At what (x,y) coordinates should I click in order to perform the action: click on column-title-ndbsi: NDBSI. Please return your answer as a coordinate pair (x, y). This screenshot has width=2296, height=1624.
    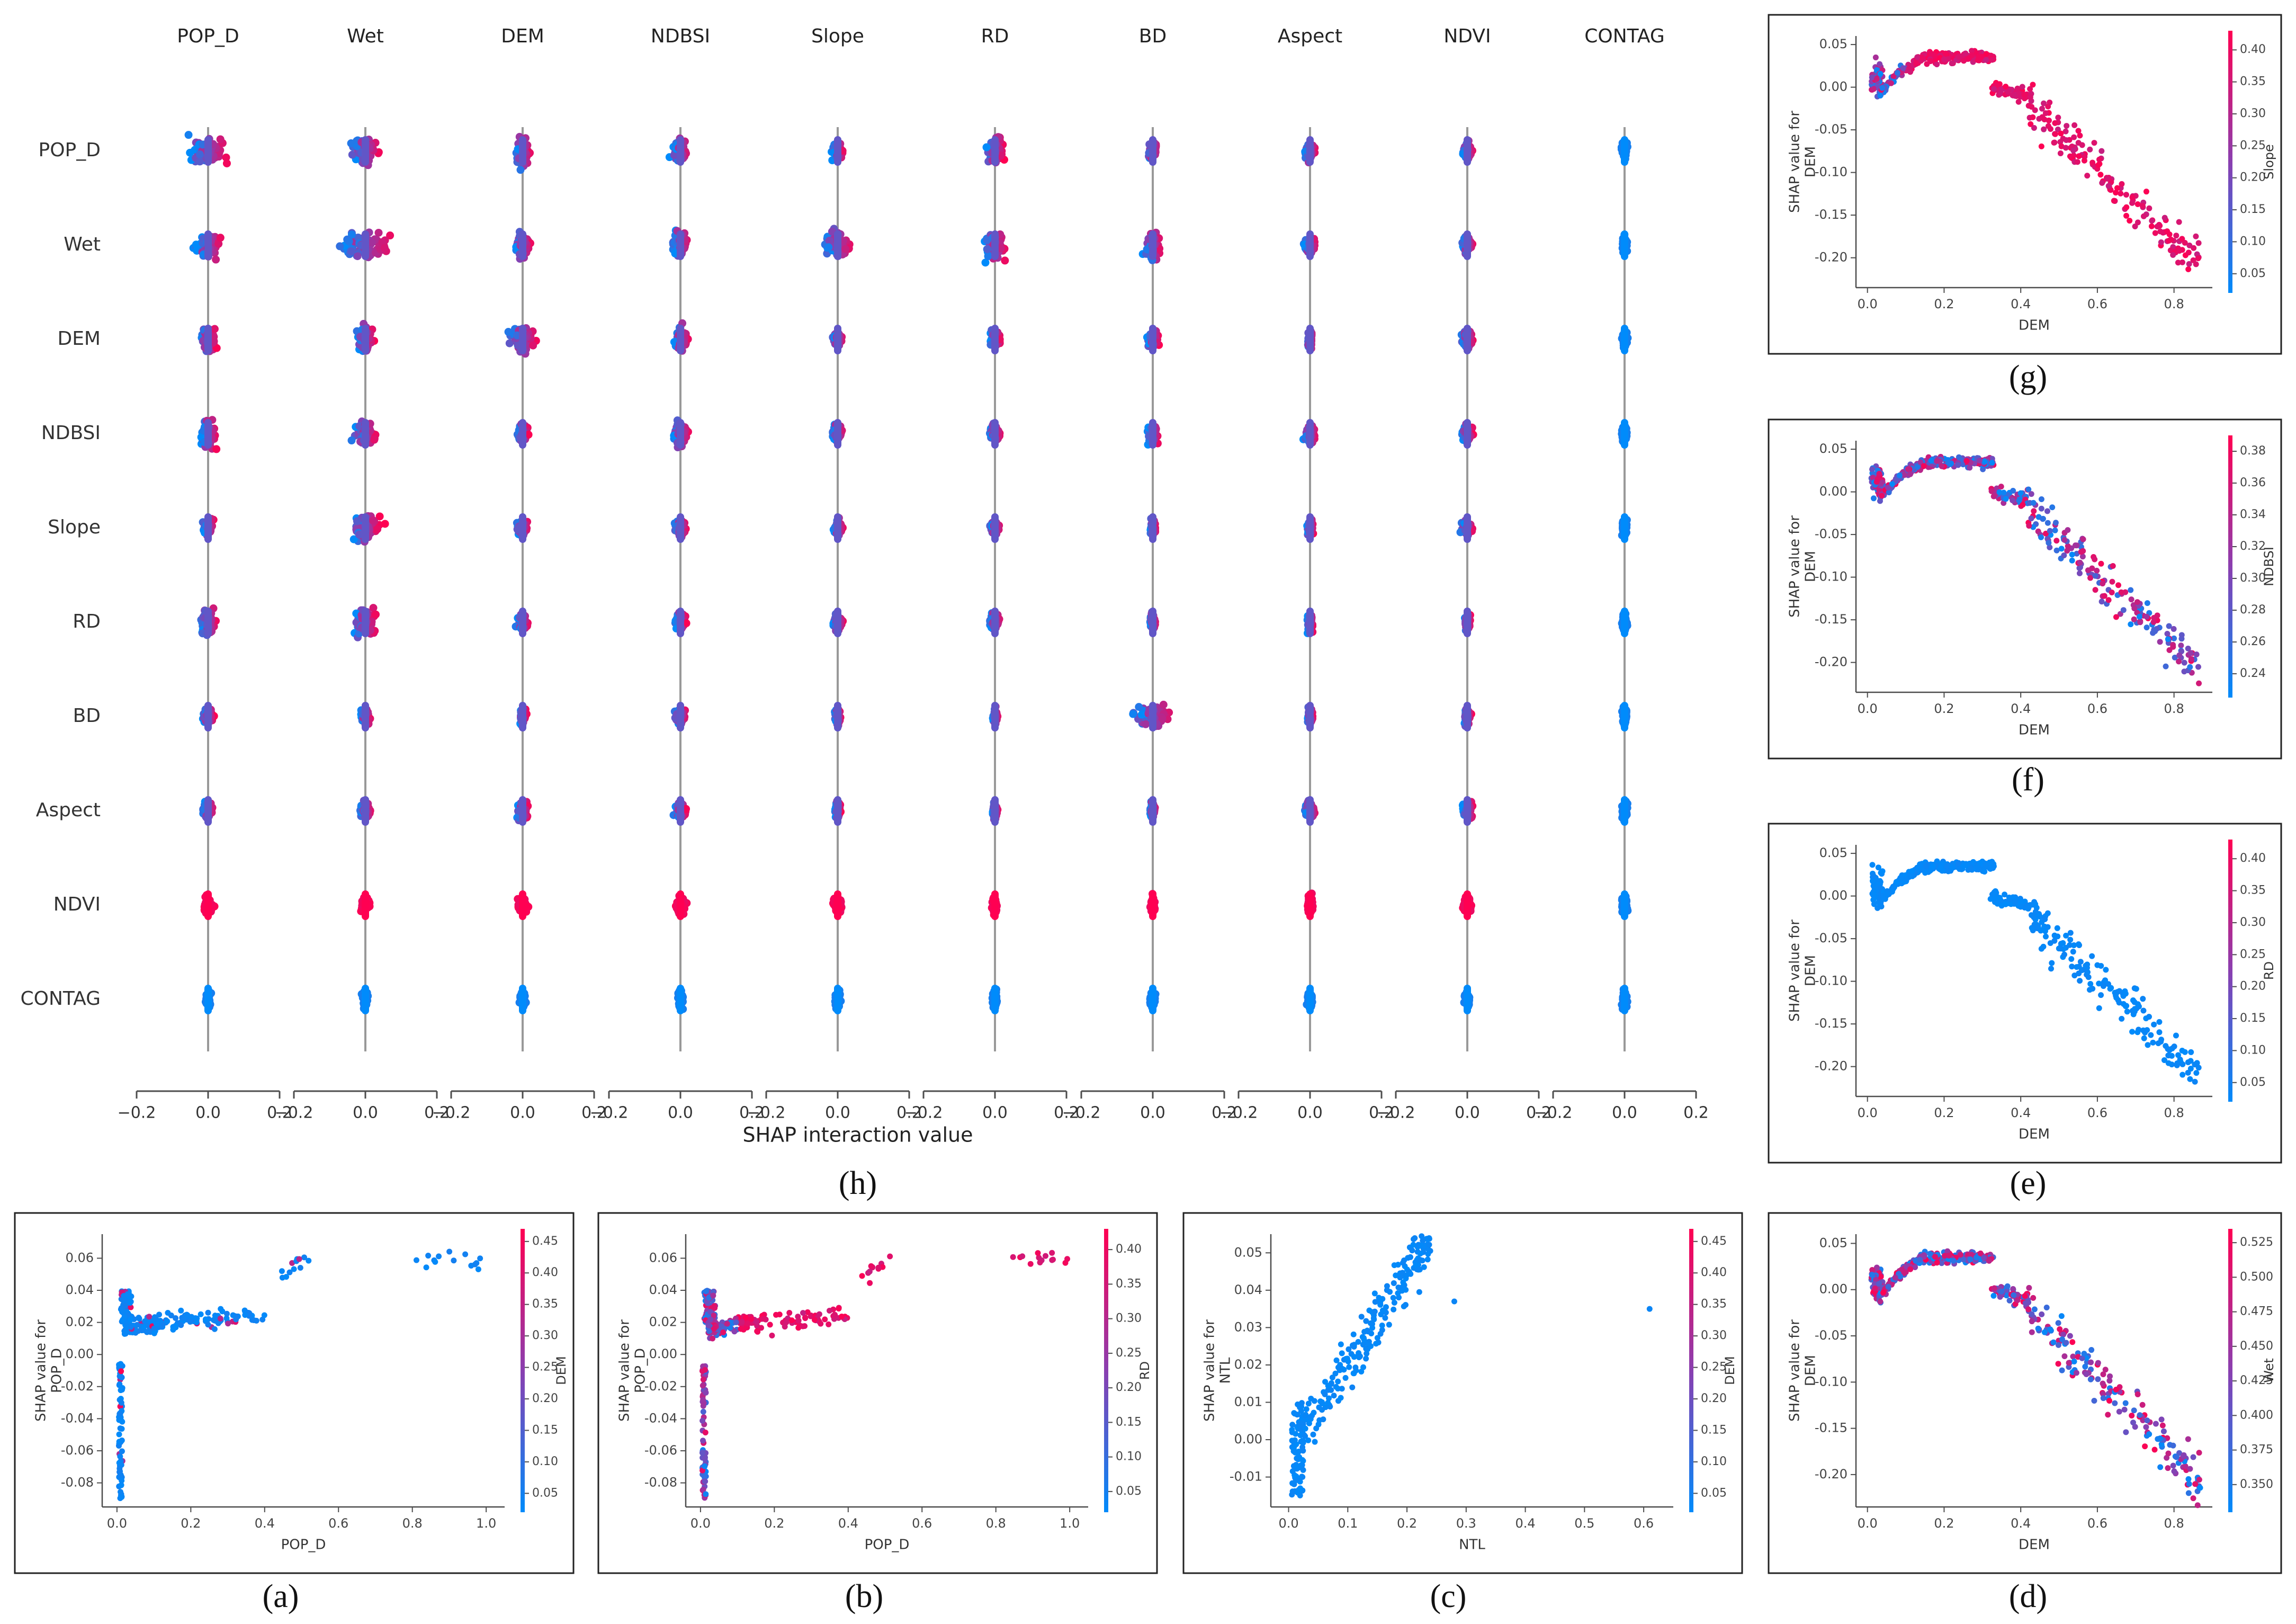
    Looking at the image, I should click on (681, 36).